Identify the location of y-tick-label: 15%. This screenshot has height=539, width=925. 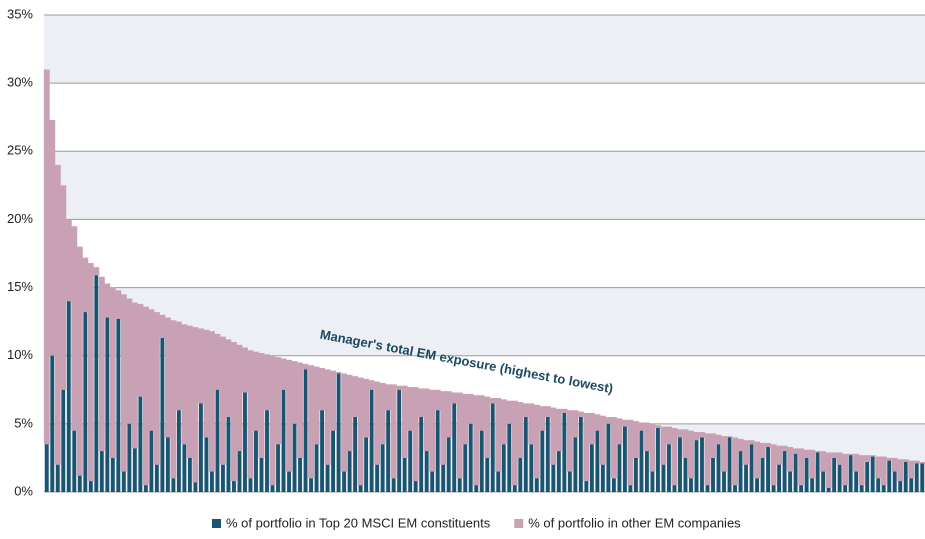
(20, 286).